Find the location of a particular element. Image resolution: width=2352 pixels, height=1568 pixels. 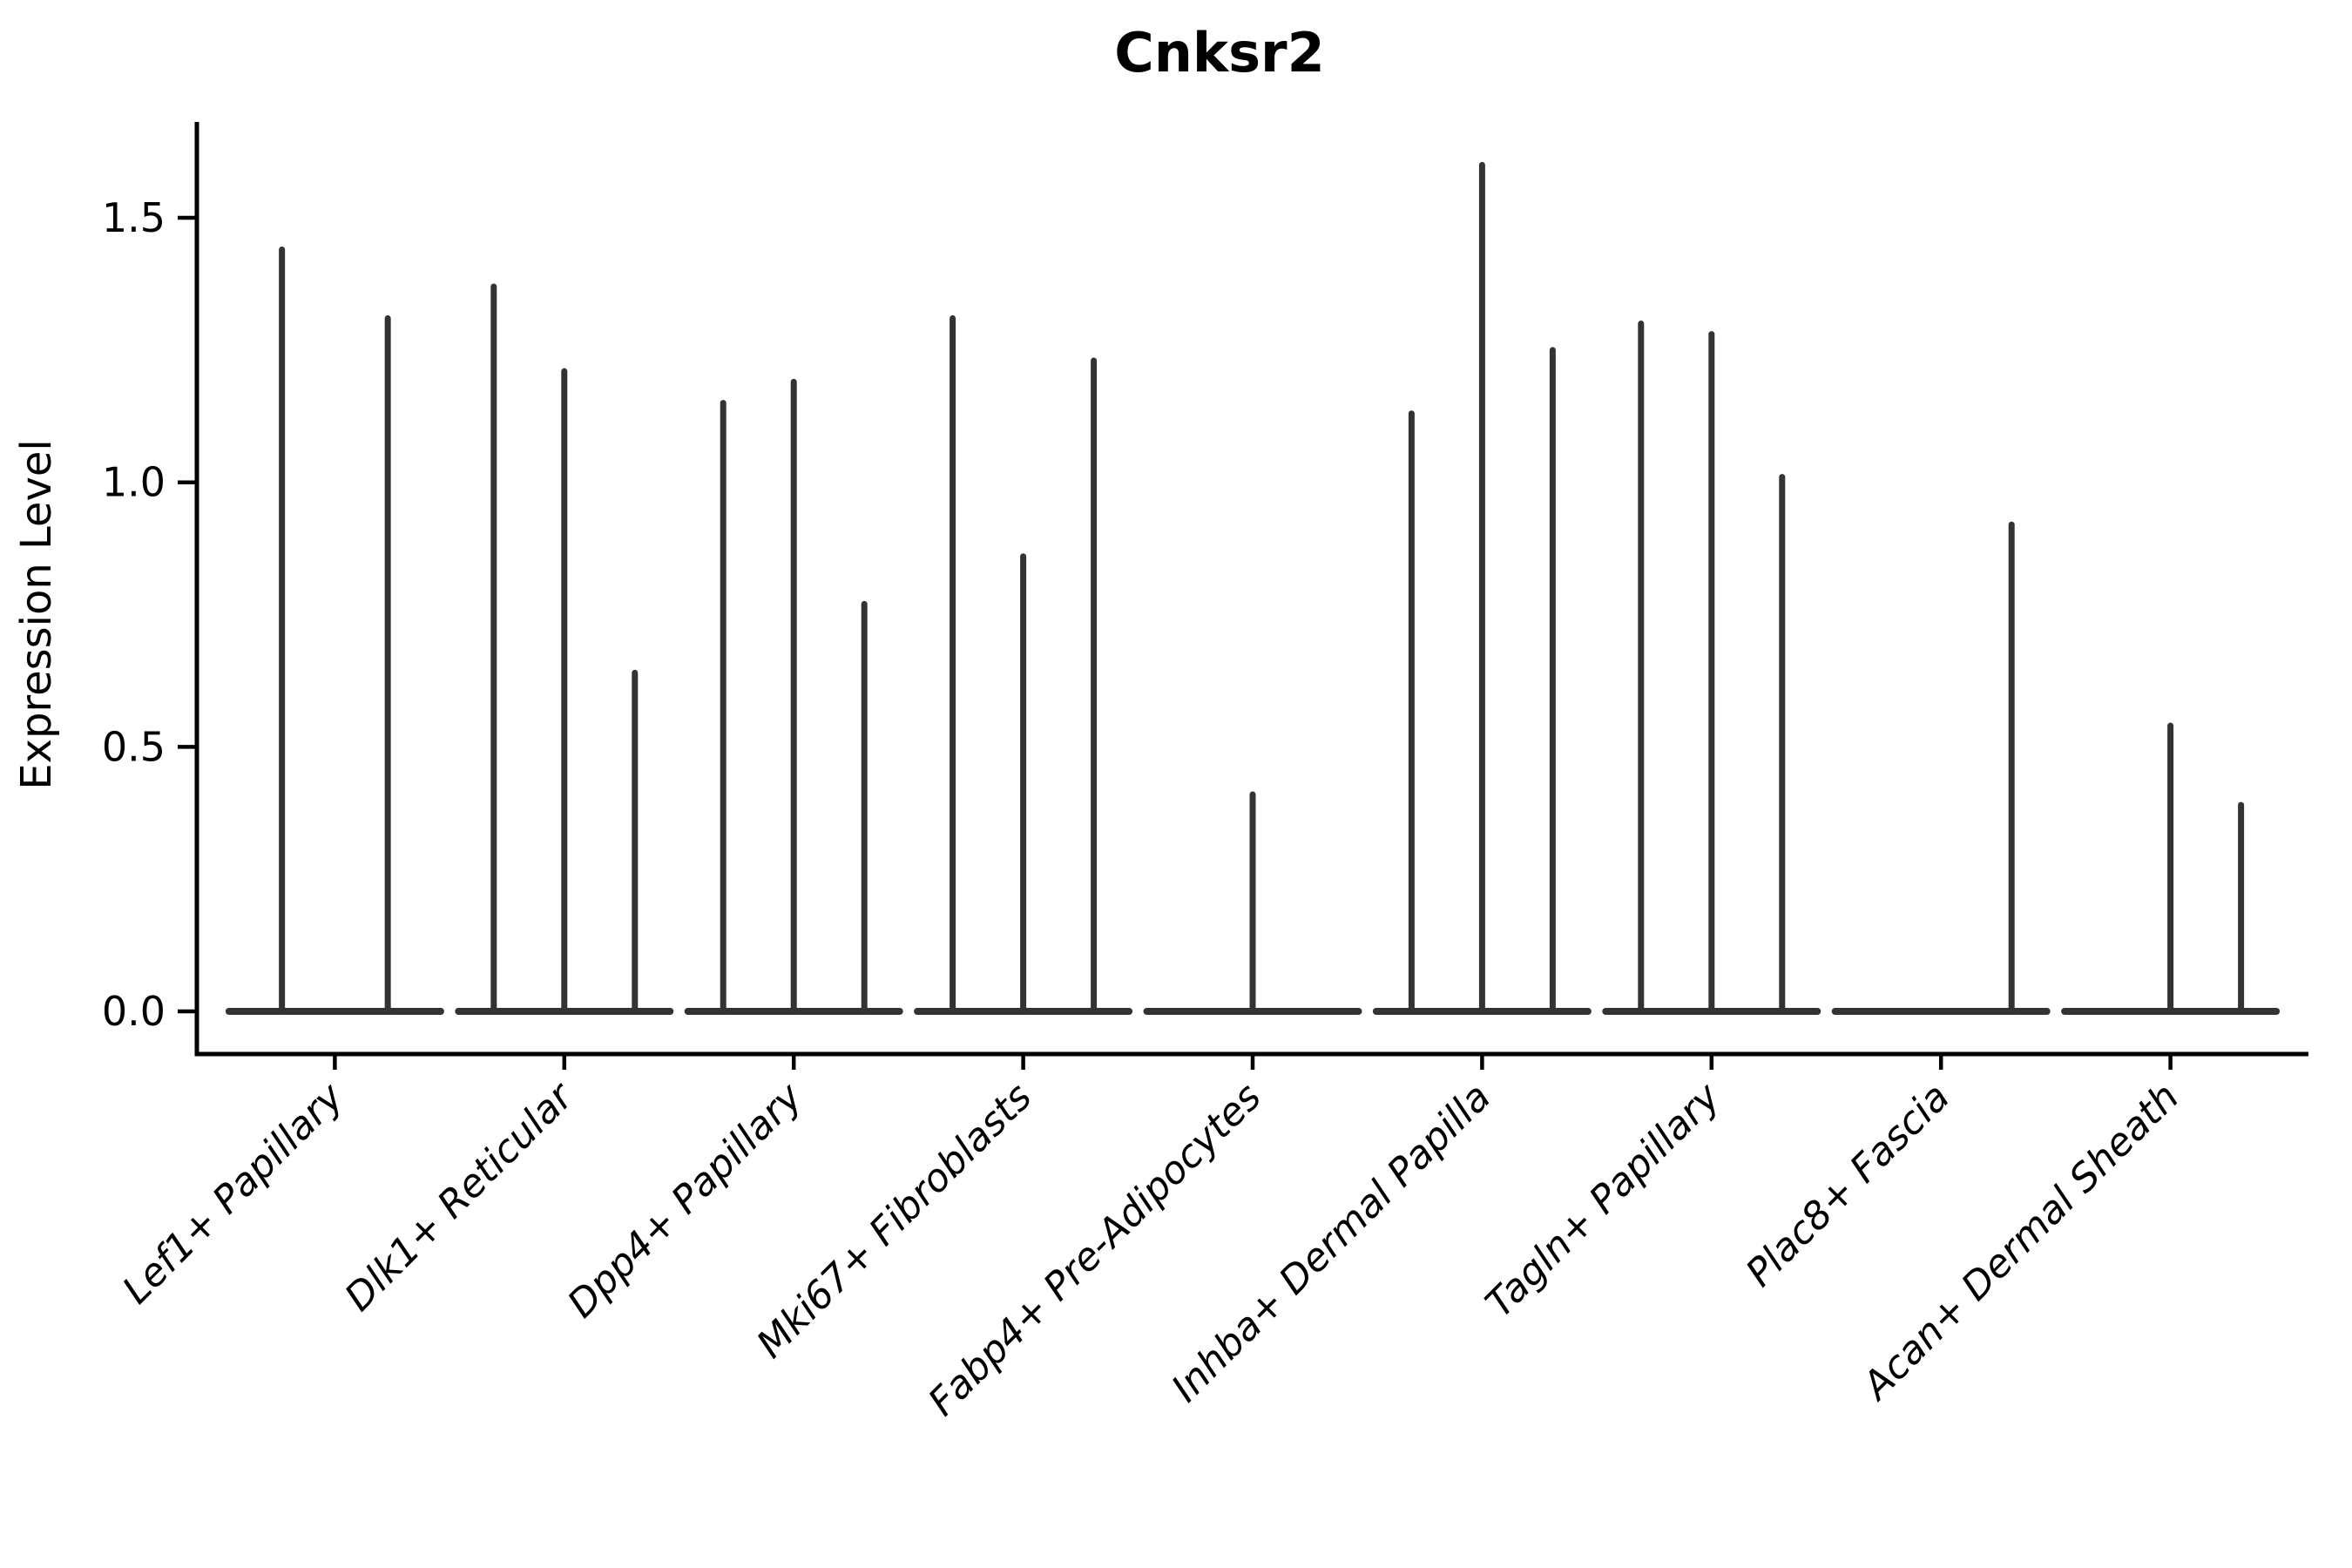

y-tick-label: 1.0 is located at coordinates (134, 482).